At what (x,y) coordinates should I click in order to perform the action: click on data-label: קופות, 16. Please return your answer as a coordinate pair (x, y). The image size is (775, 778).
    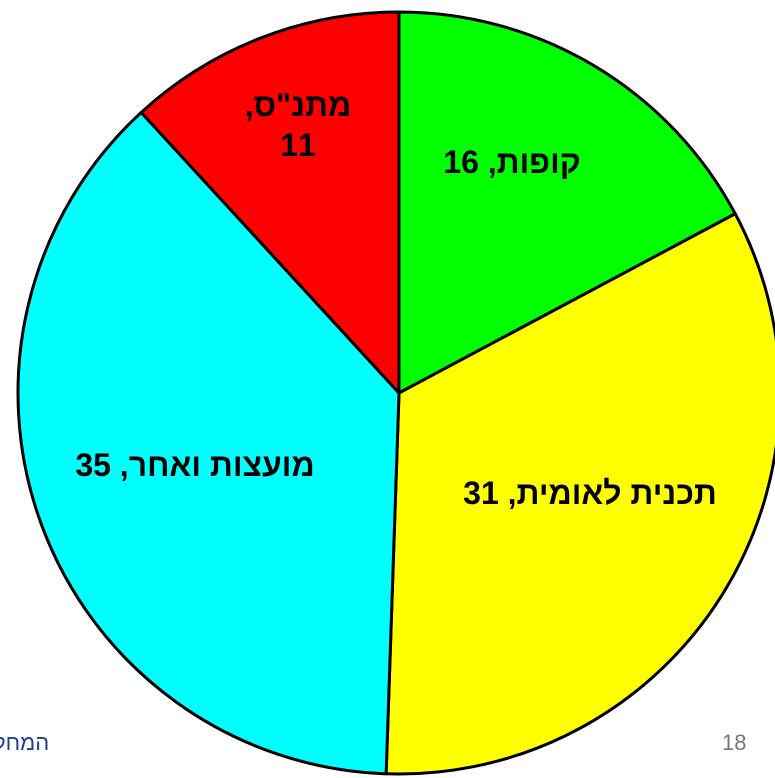
    Looking at the image, I should click on (512, 162).